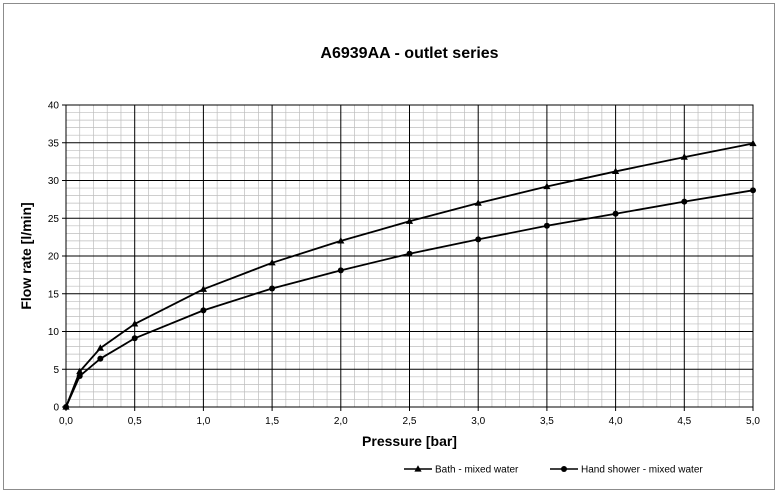 Image resolution: width=780 pixels, height=495 pixels. What do you see at coordinates (203, 421) in the screenshot?
I see `x-tick-label: 1,0` at bounding box center [203, 421].